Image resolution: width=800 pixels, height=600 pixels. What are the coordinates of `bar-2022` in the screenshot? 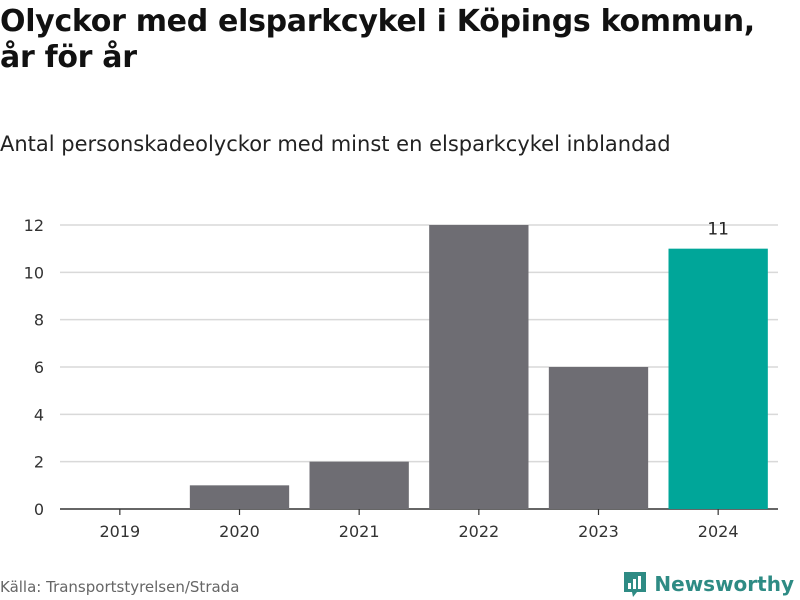 It's located at (479, 367).